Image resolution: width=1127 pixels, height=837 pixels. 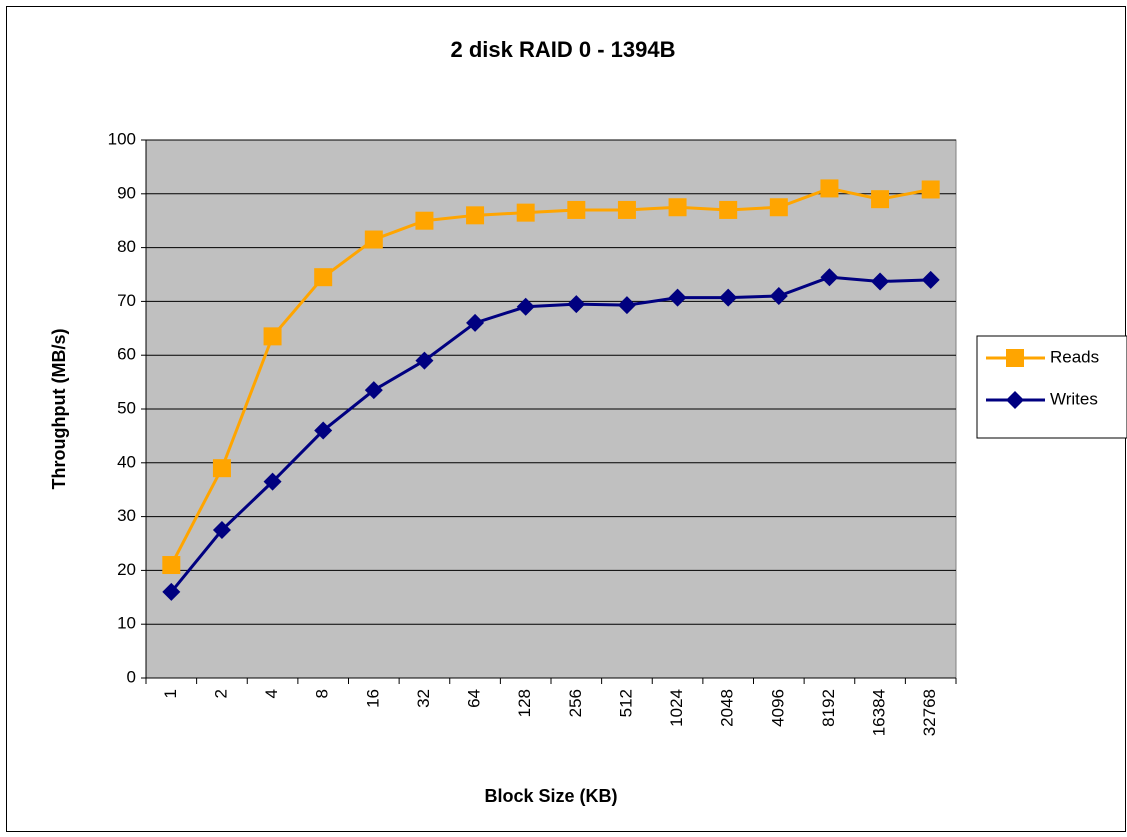 I want to click on x-tick-label: 8192, so click(x=828, y=708).